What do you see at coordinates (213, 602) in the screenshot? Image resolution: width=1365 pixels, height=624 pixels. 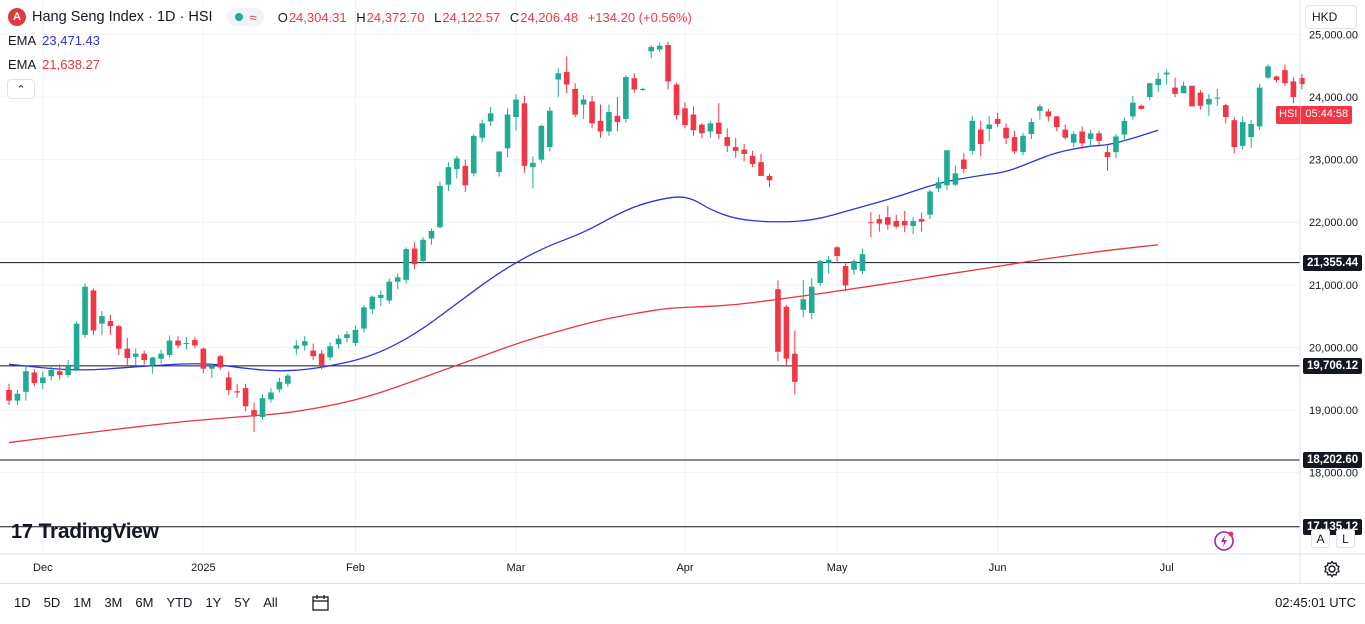 I see `range-1y: 1Y` at bounding box center [213, 602].